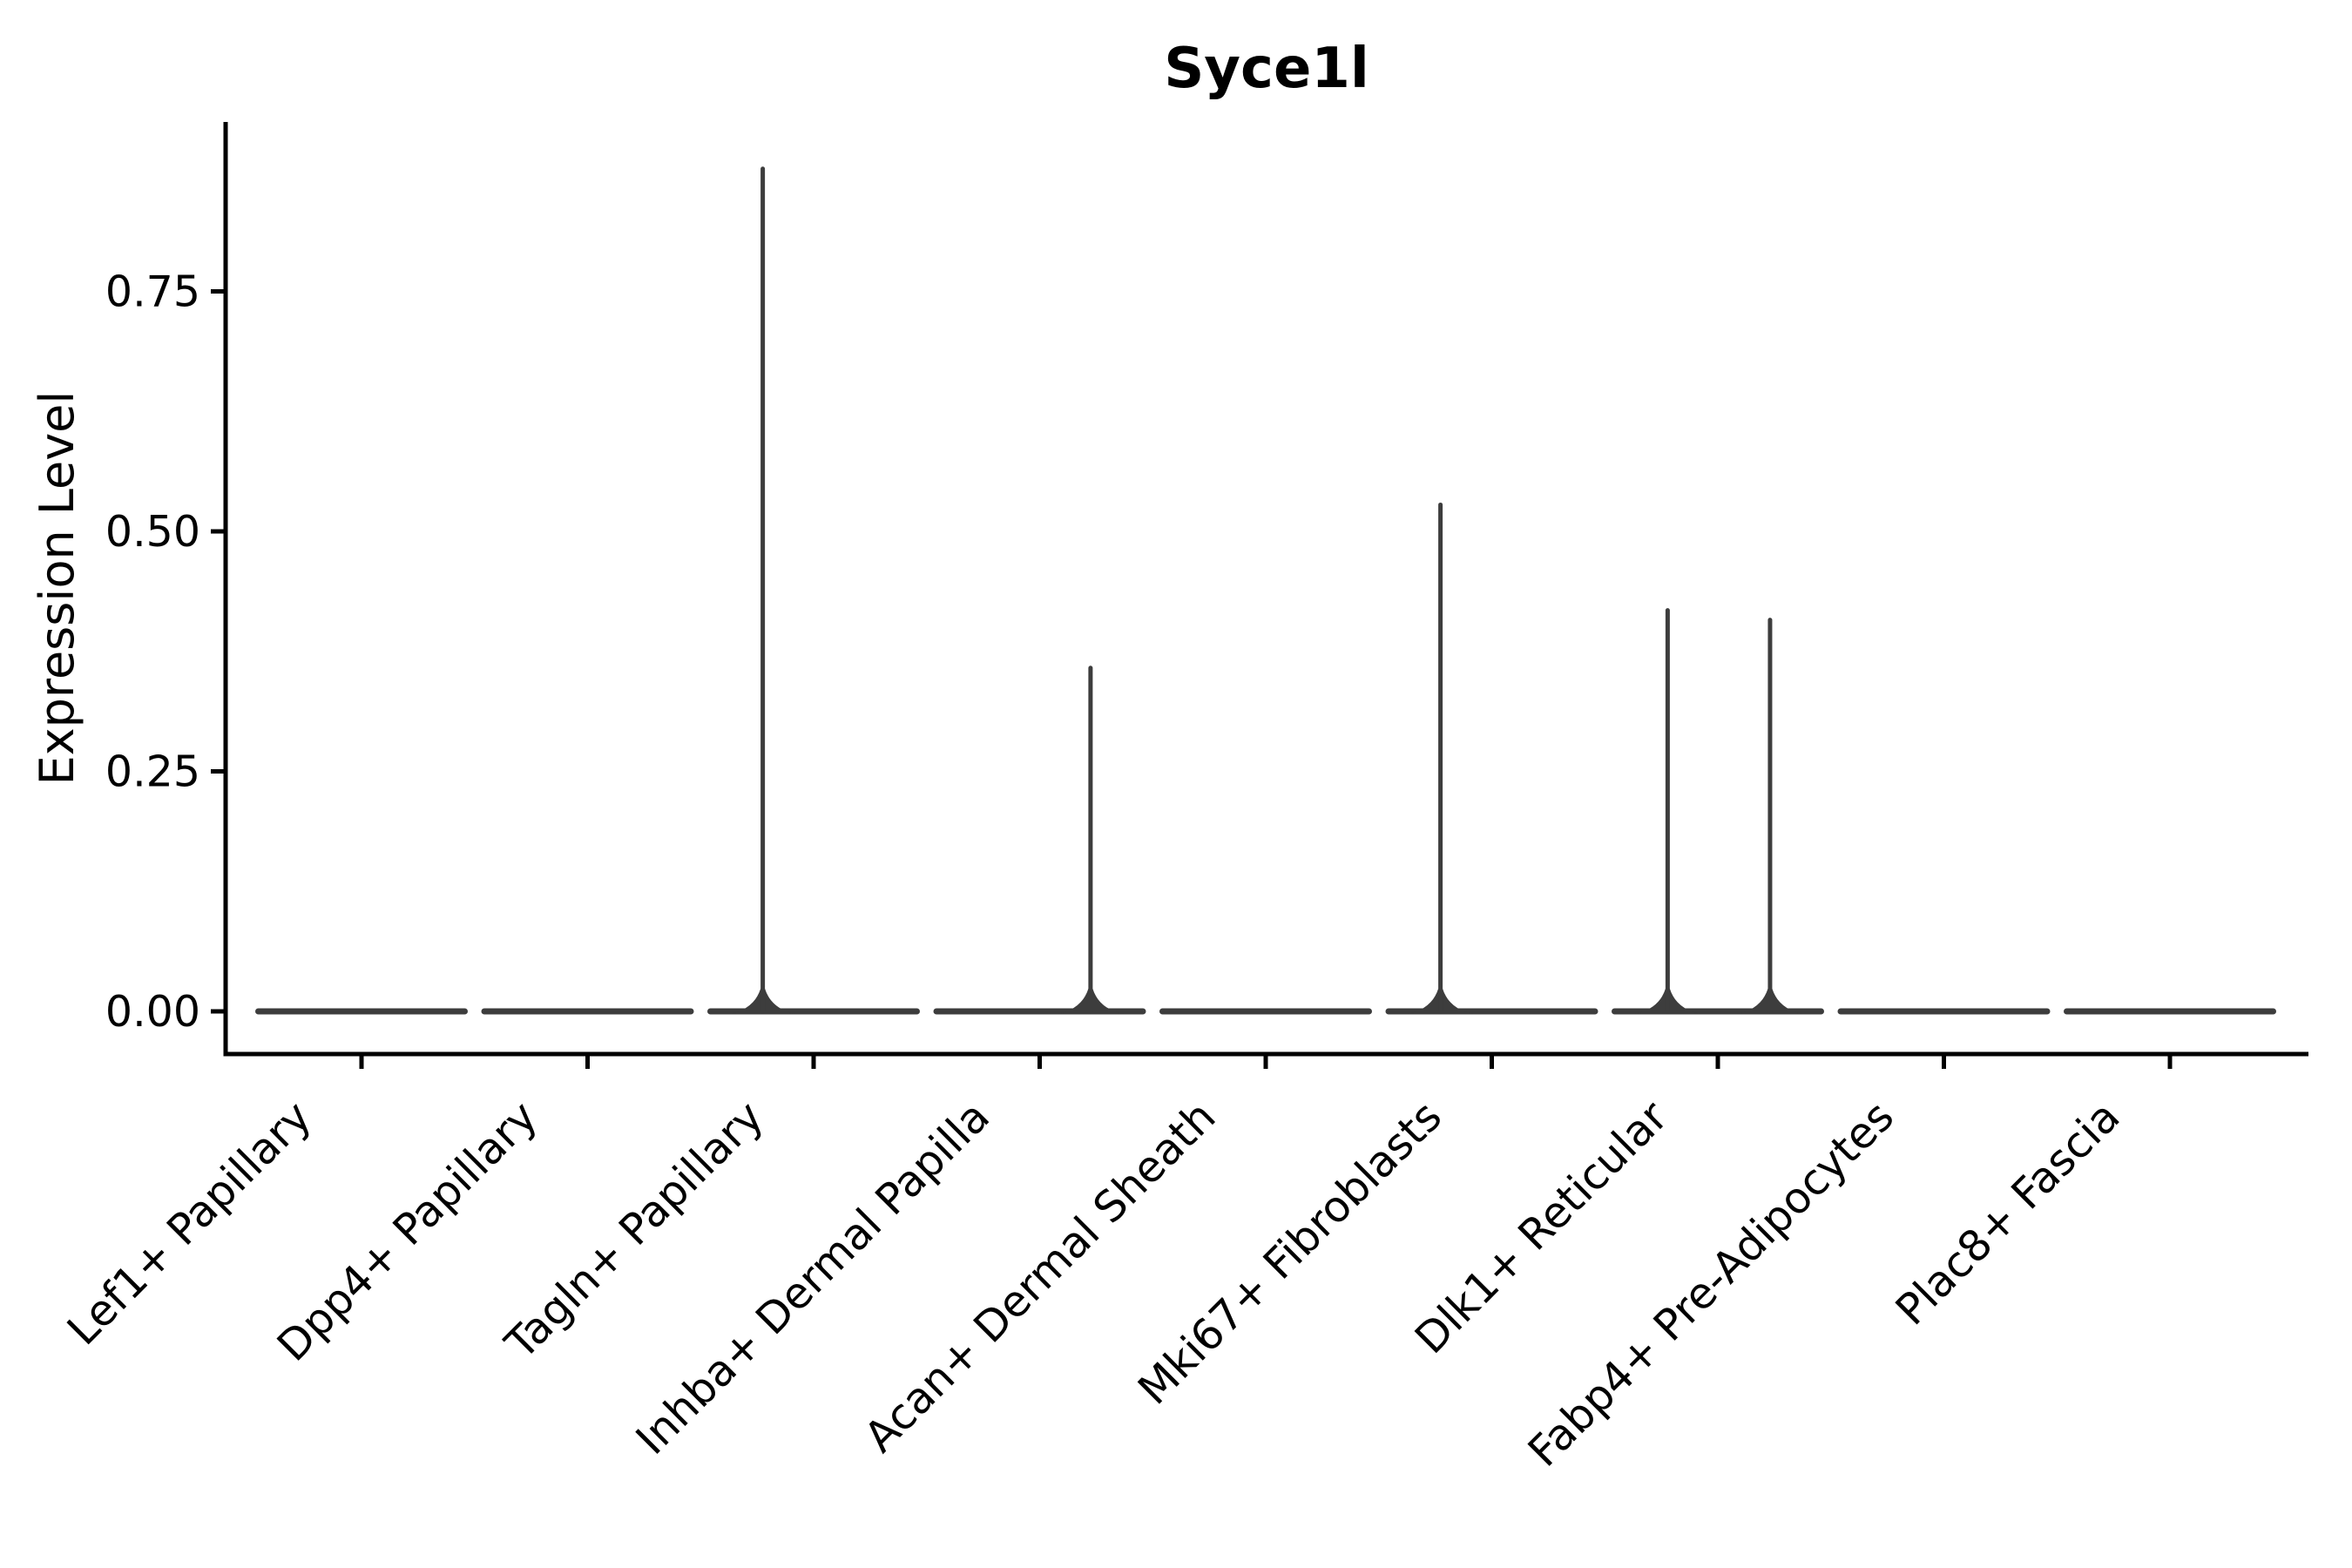 This screenshot has height=1568, width=2352. What do you see at coordinates (1266, 69) in the screenshot?
I see `chart-title: Syce1l` at bounding box center [1266, 69].